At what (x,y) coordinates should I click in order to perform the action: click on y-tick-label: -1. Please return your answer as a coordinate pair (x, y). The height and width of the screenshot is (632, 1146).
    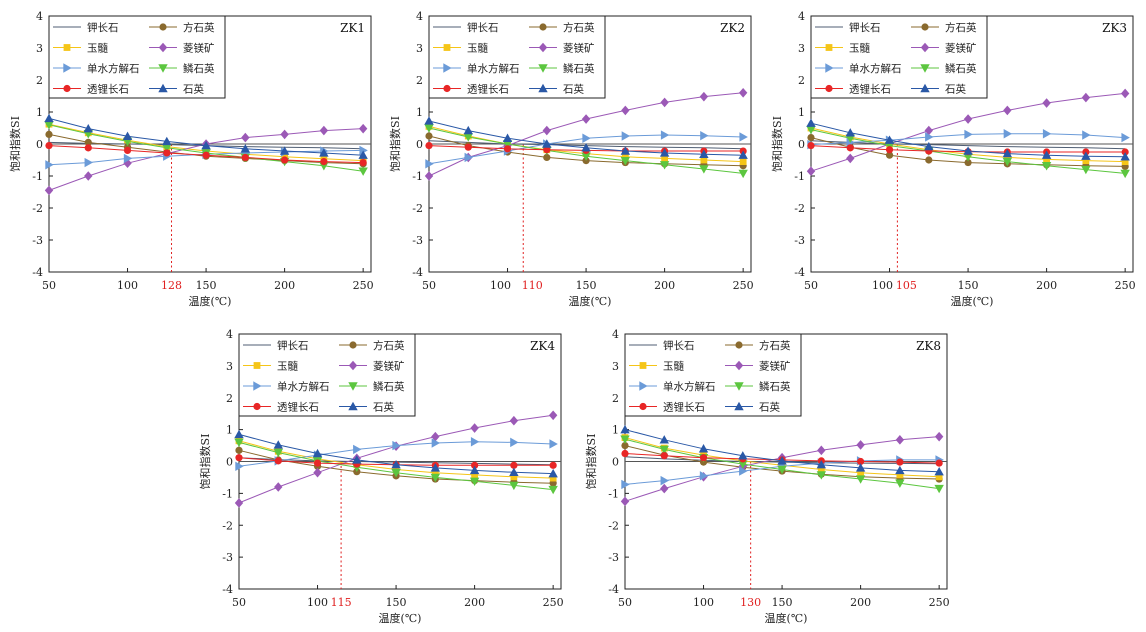
    Looking at the image, I should click on (613, 493).